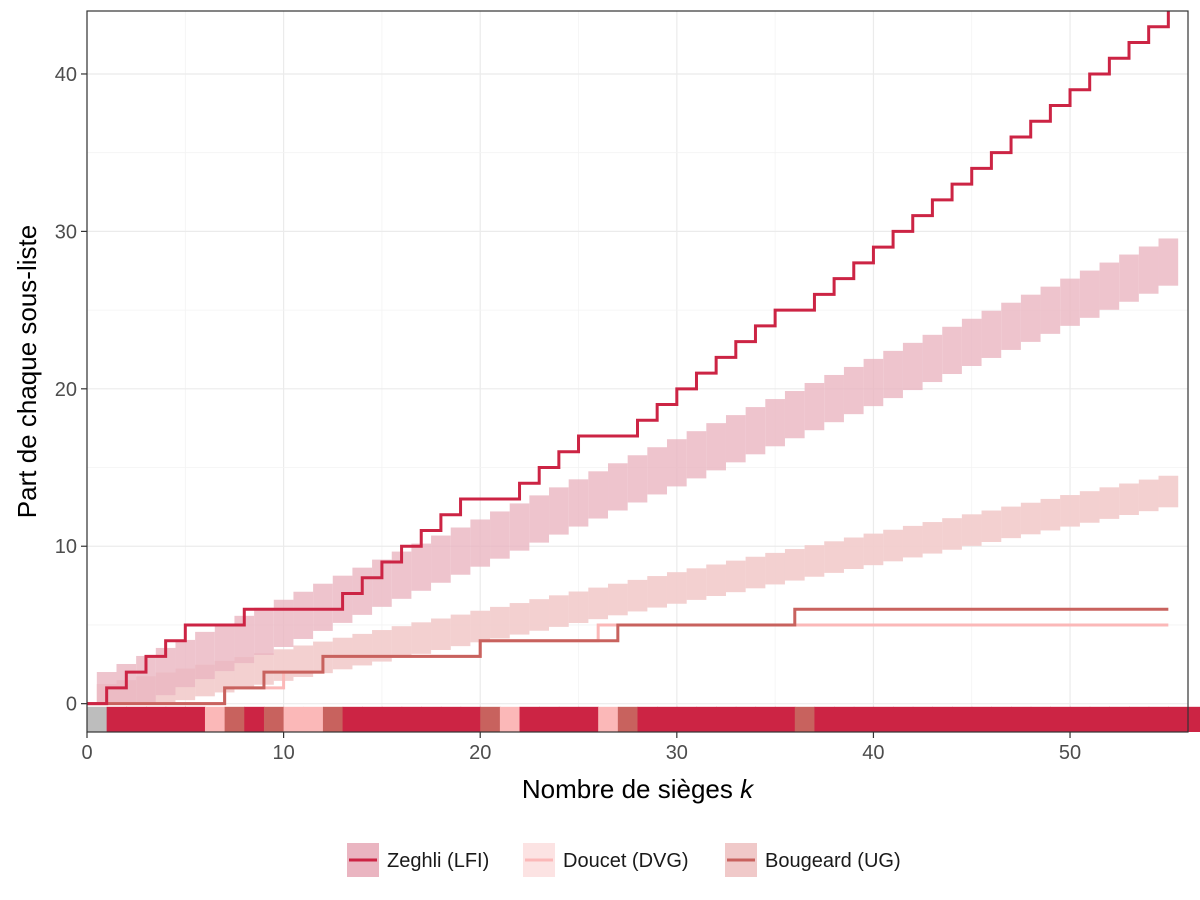 This screenshot has height=900, width=1200. I want to click on y-tick-label: 30, so click(66, 232).